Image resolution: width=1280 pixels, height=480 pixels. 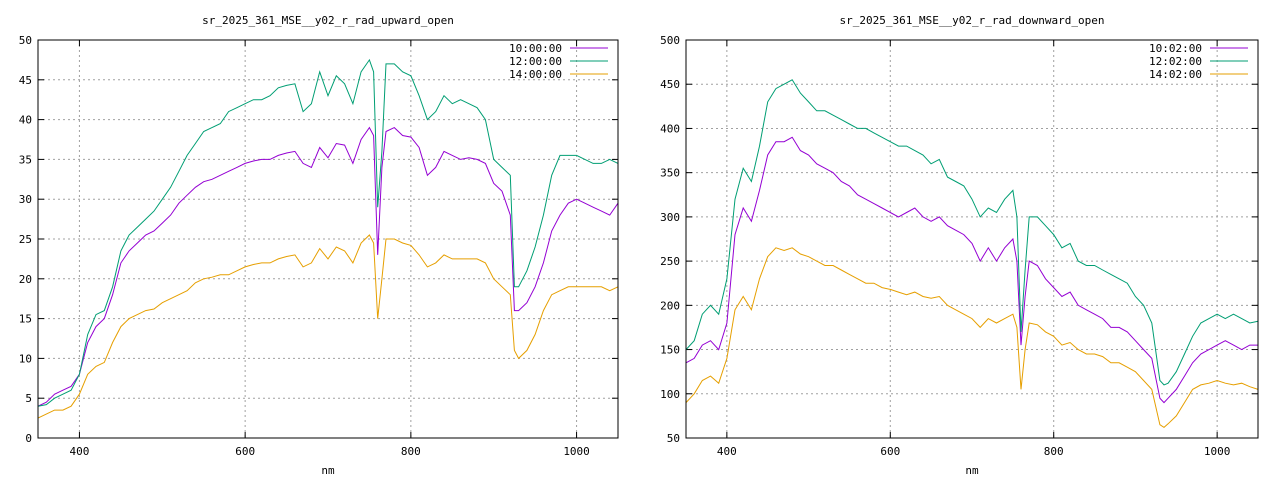 What do you see at coordinates (28, 398) in the screenshot?
I see `y-tick-label: 5` at bounding box center [28, 398].